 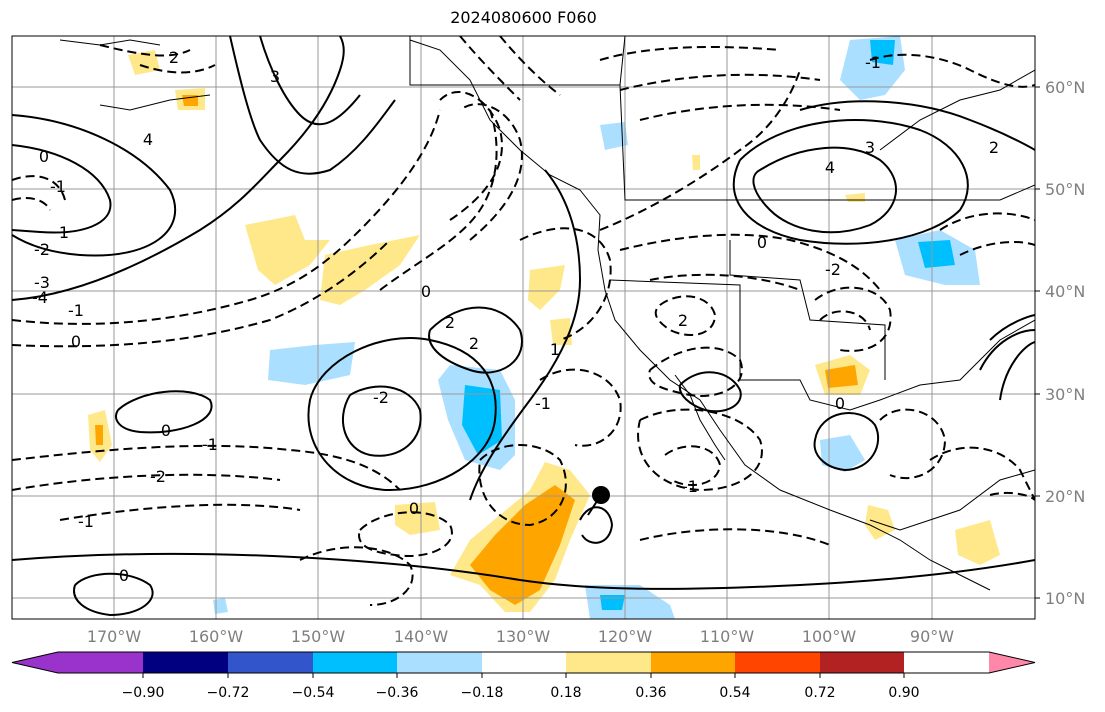 I want to click on lon-label: 110°W, so click(x=727, y=636).